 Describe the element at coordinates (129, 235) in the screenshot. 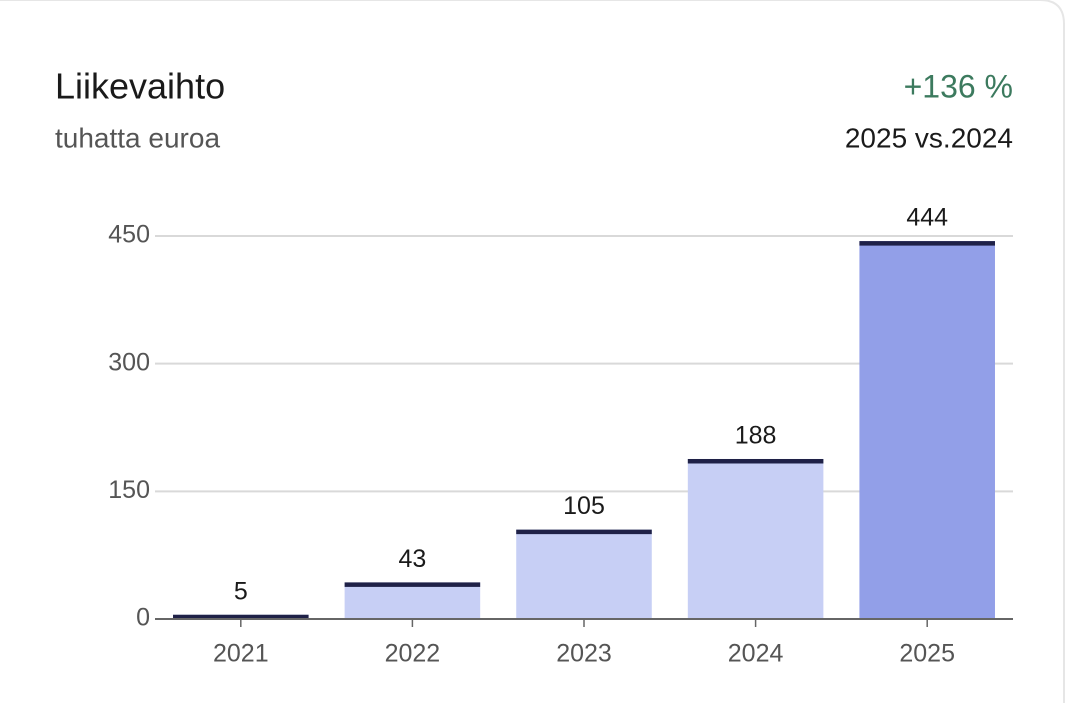

I see `y-tick-label: 450` at that location.